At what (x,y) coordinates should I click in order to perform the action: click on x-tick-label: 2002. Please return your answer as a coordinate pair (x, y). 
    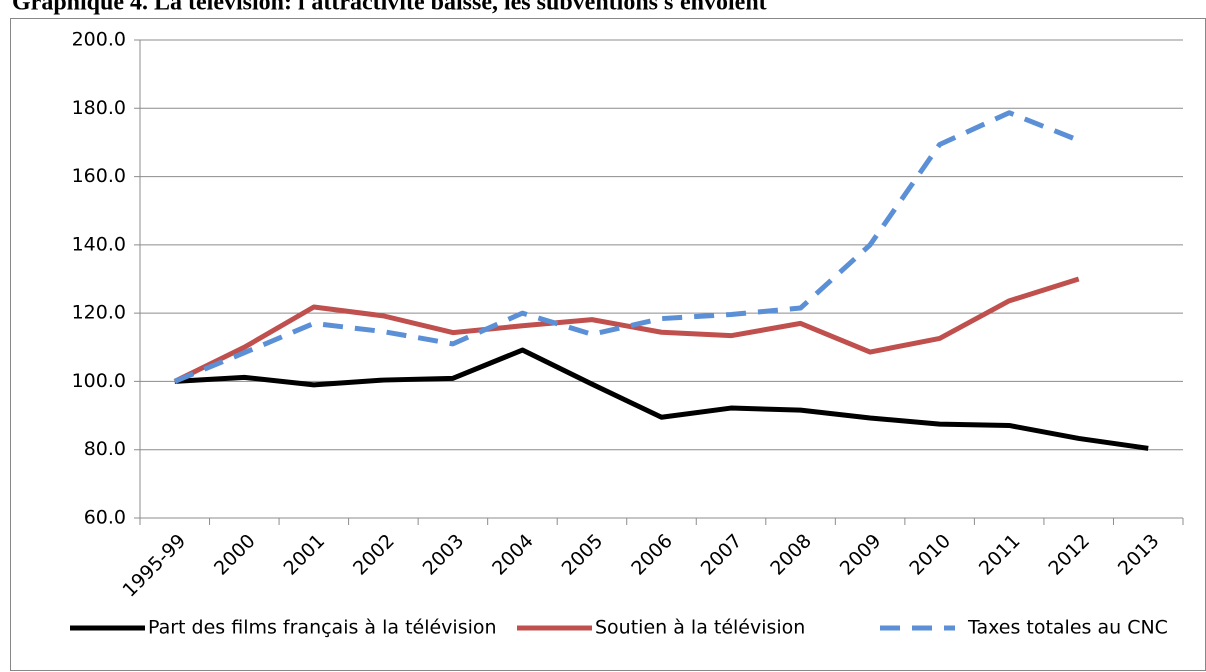
    Looking at the image, I should click on (374, 555).